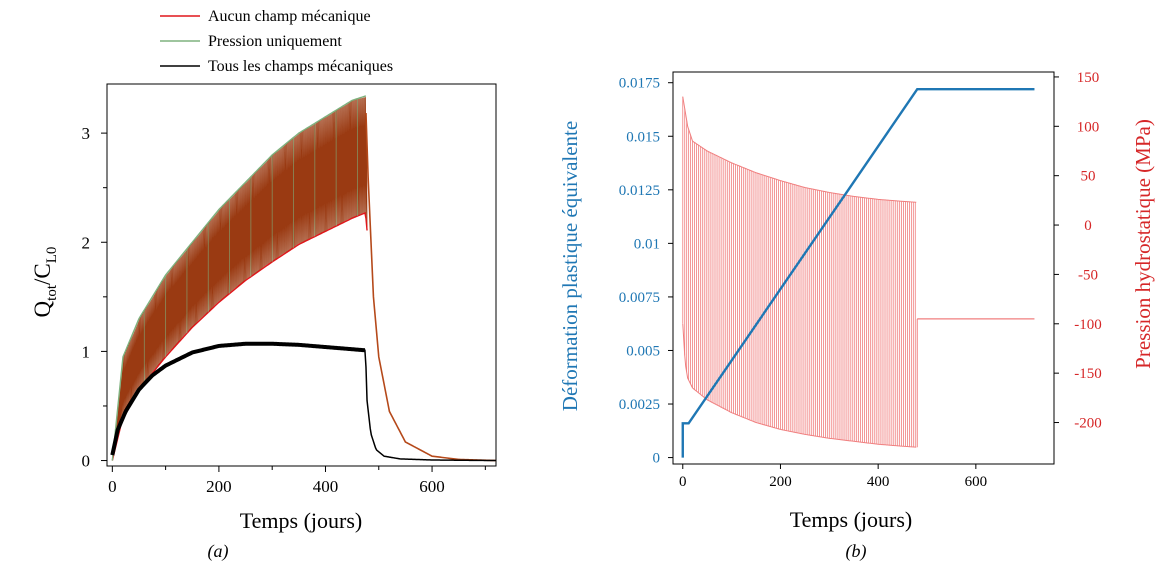 The width and height of the screenshot is (1165, 565). What do you see at coordinates (431, 287) in the screenshot?
I see `series-aucun-decay` at bounding box center [431, 287].